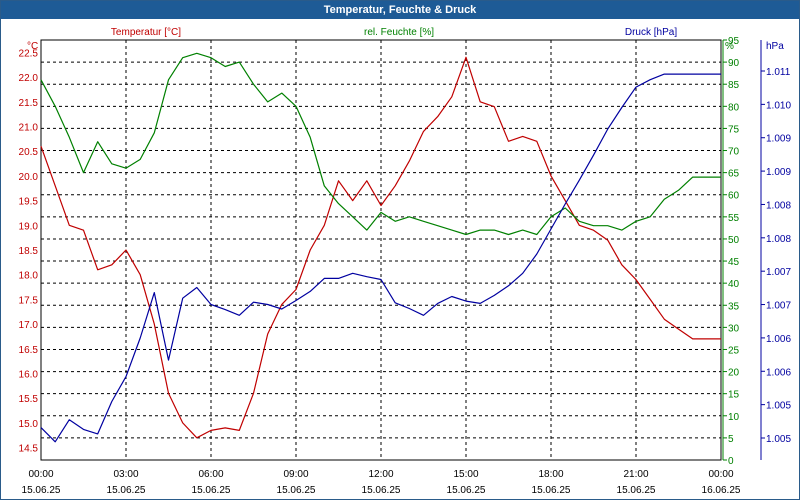 The width and height of the screenshot is (800, 501). Describe the element at coordinates (32, 46) in the screenshot. I see `temperature-unit-label: °C` at that location.